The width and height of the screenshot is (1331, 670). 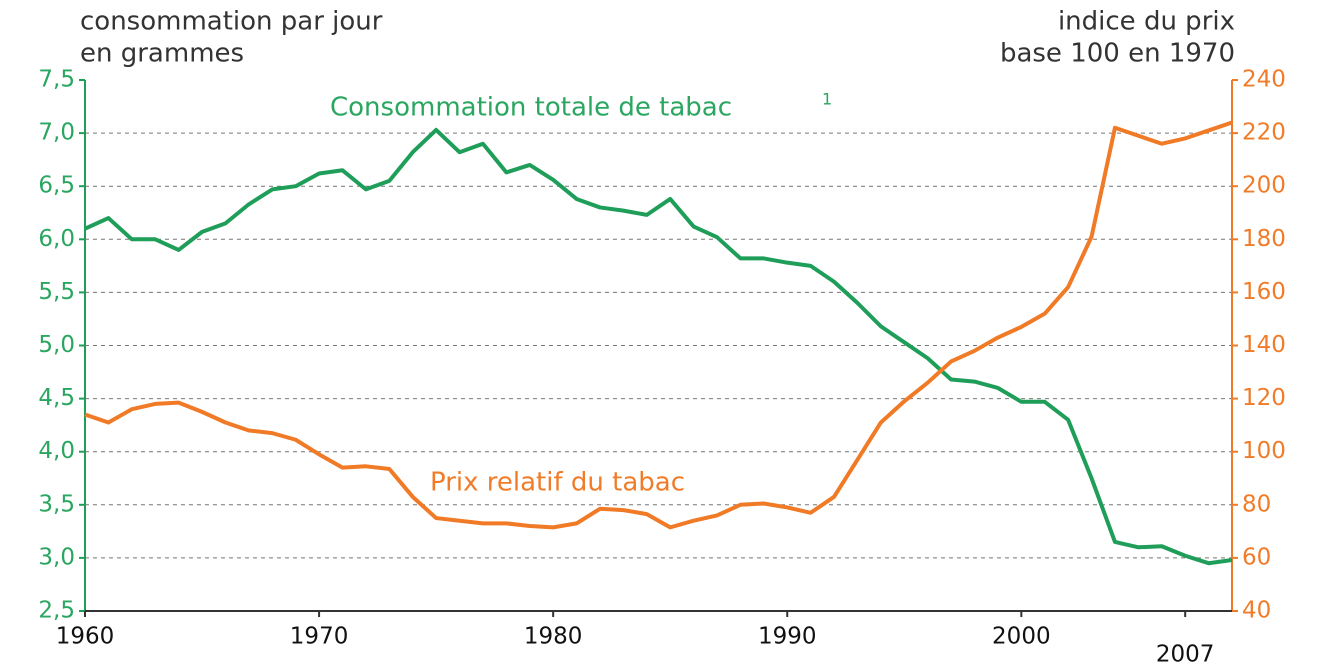 What do you see at coordinates (827, 99) in the screenshot?
I see `annotation-sup: 1` at bounding box center [827, 99].